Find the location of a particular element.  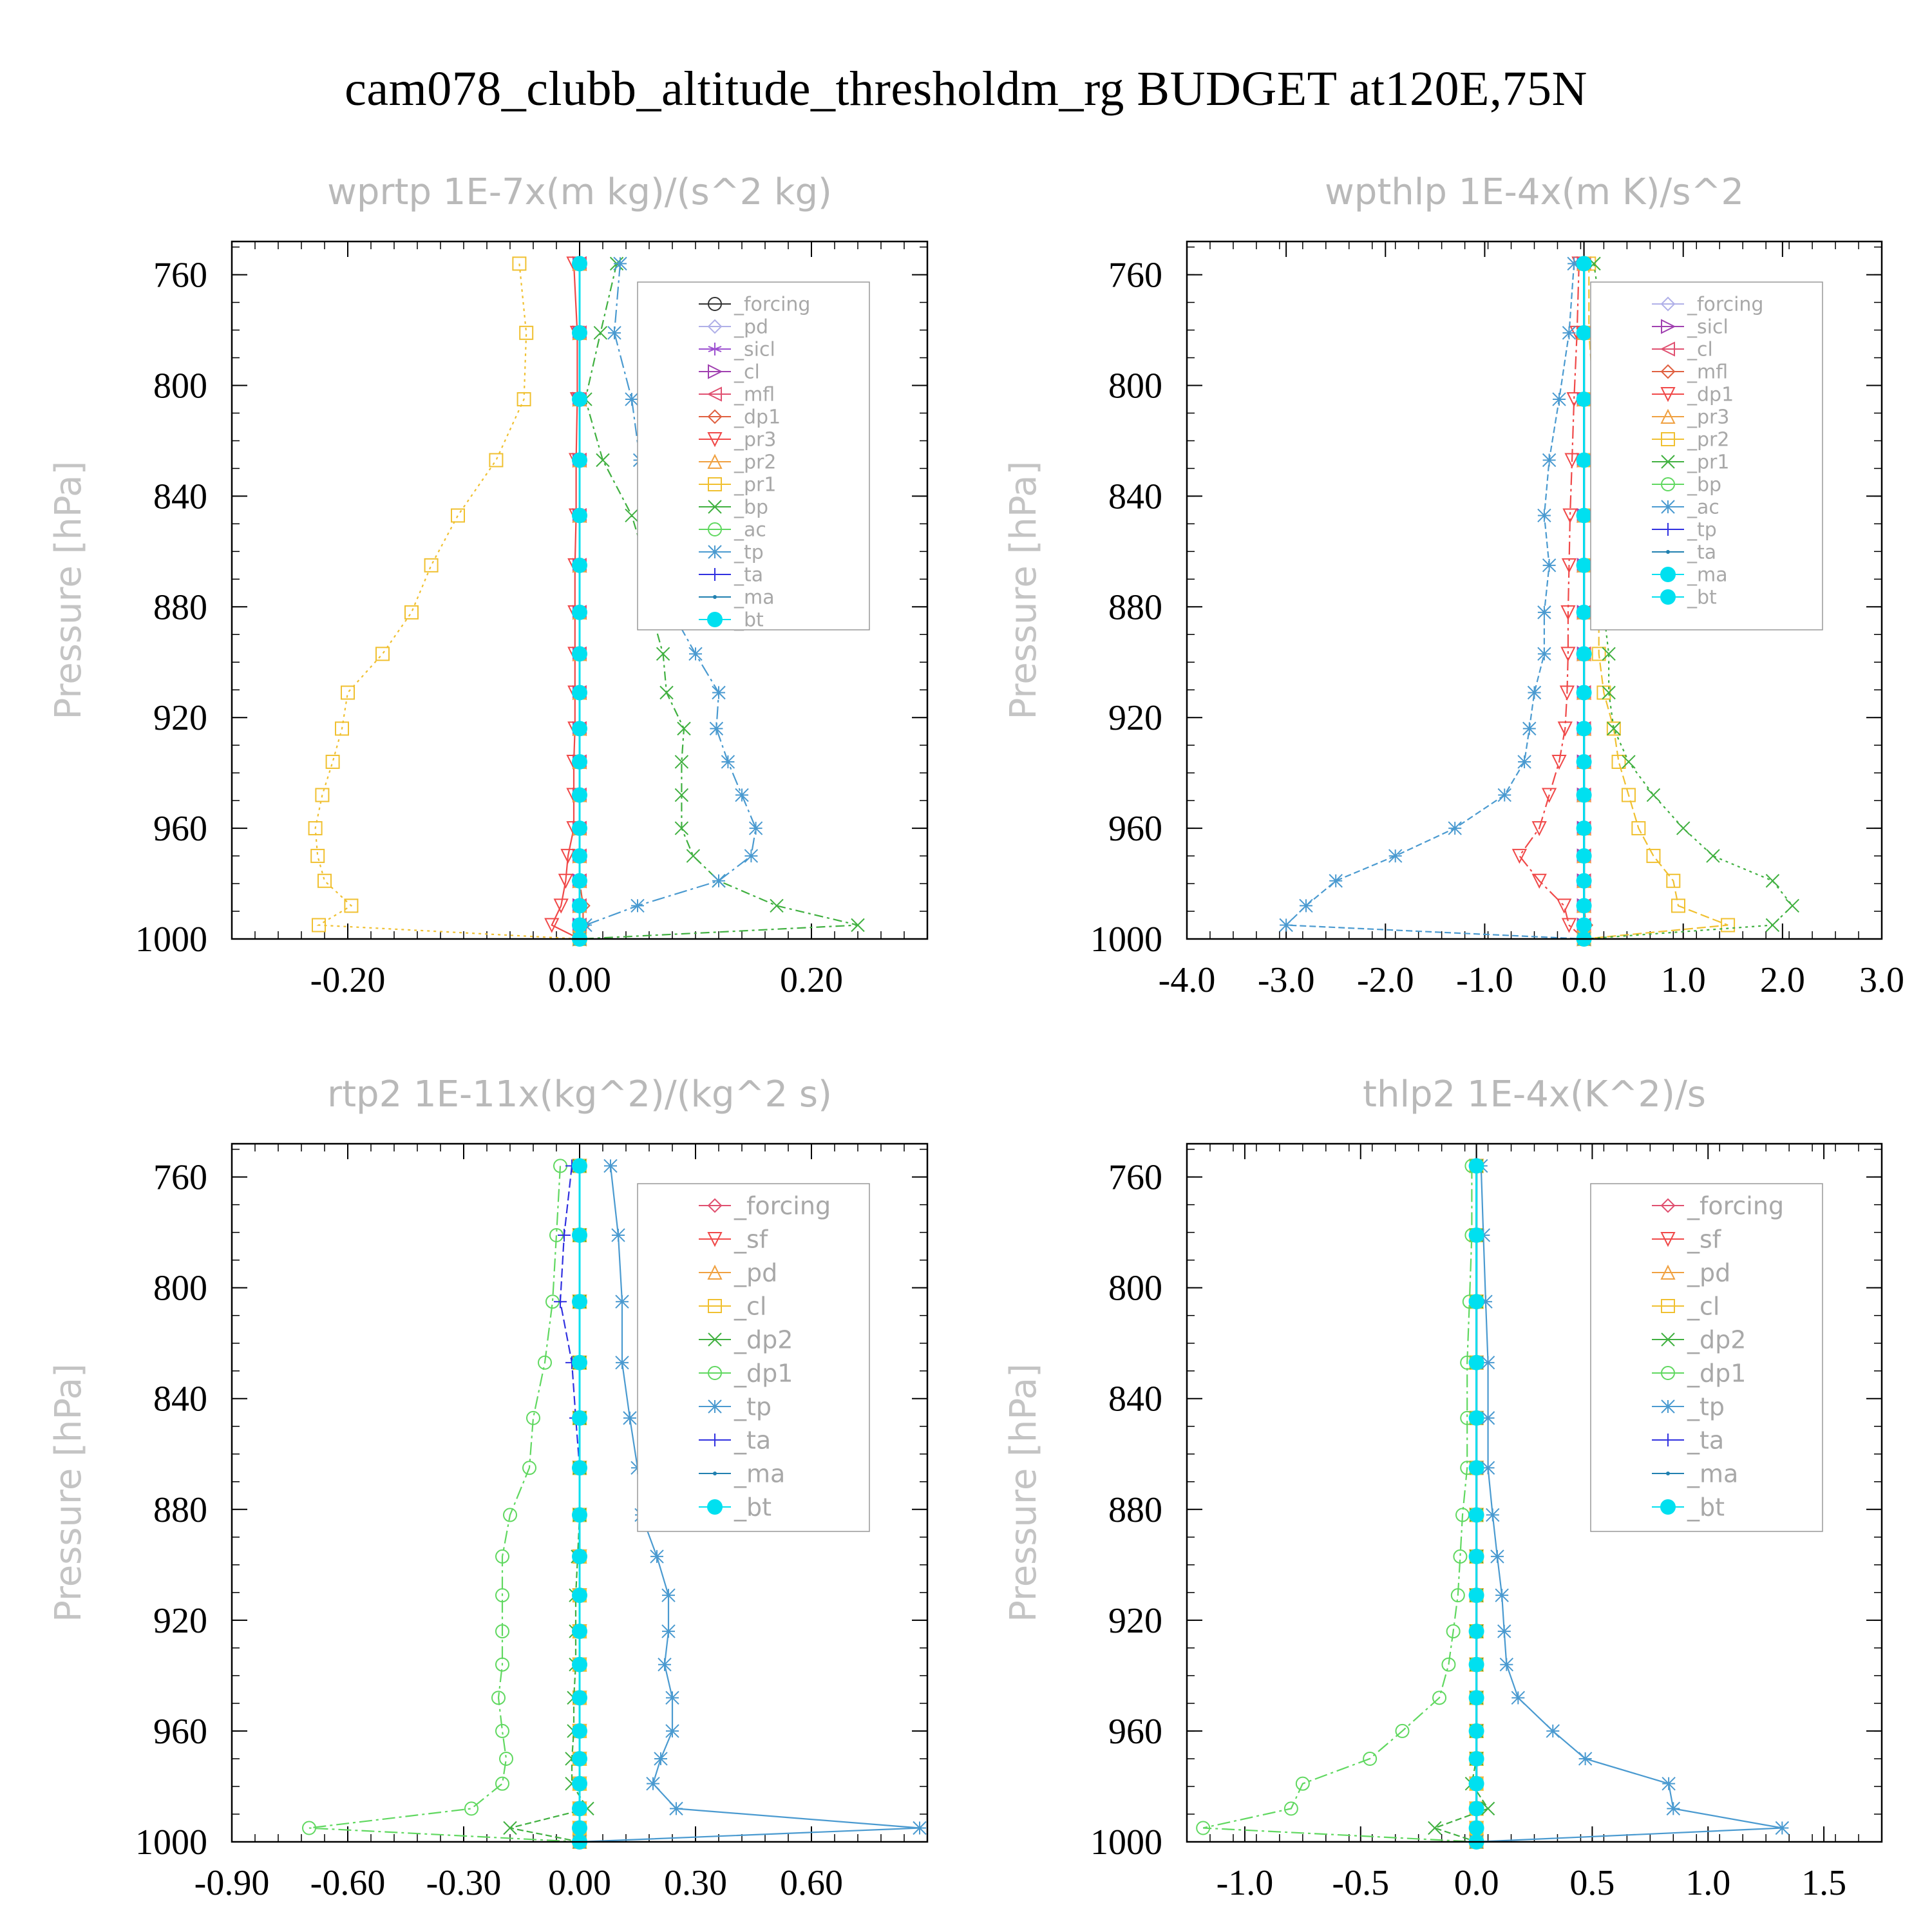

panel-title: rtp2 1E-11x(kg^2)/(kg^2 s) is located at coordinates (579, 1094).